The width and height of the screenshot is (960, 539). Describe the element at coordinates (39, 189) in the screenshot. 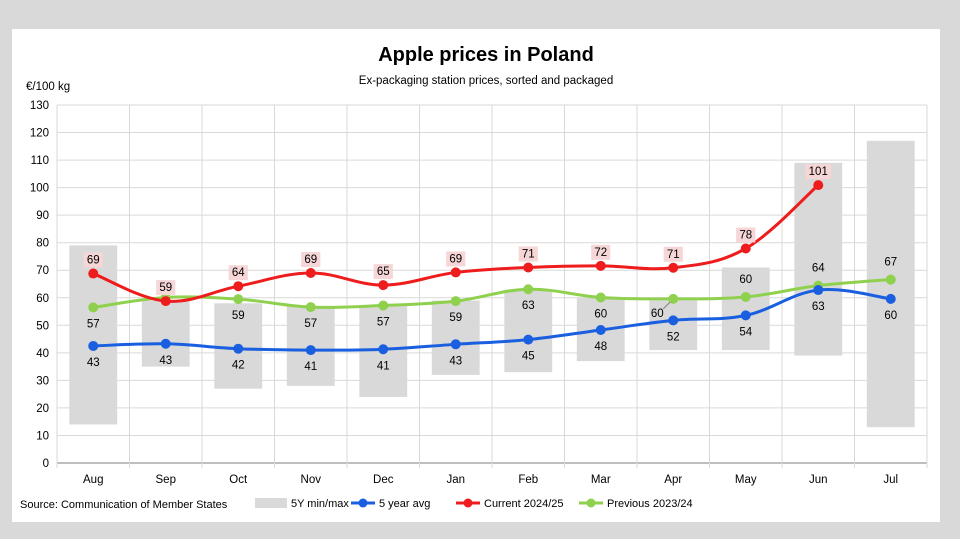

I see `y-tick-label: 100` at that location.